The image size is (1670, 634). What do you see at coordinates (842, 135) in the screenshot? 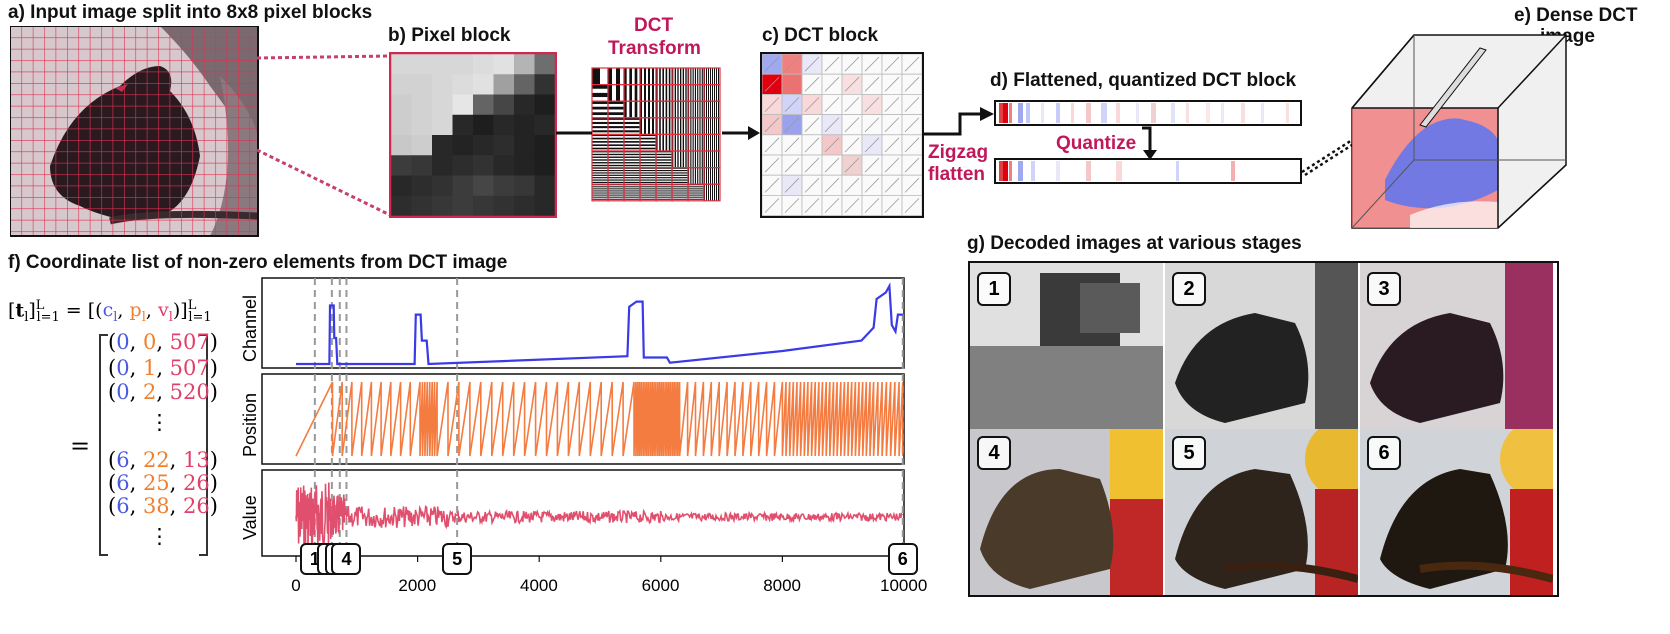
I see `dct-block-border` at bounding box center [842, 135].